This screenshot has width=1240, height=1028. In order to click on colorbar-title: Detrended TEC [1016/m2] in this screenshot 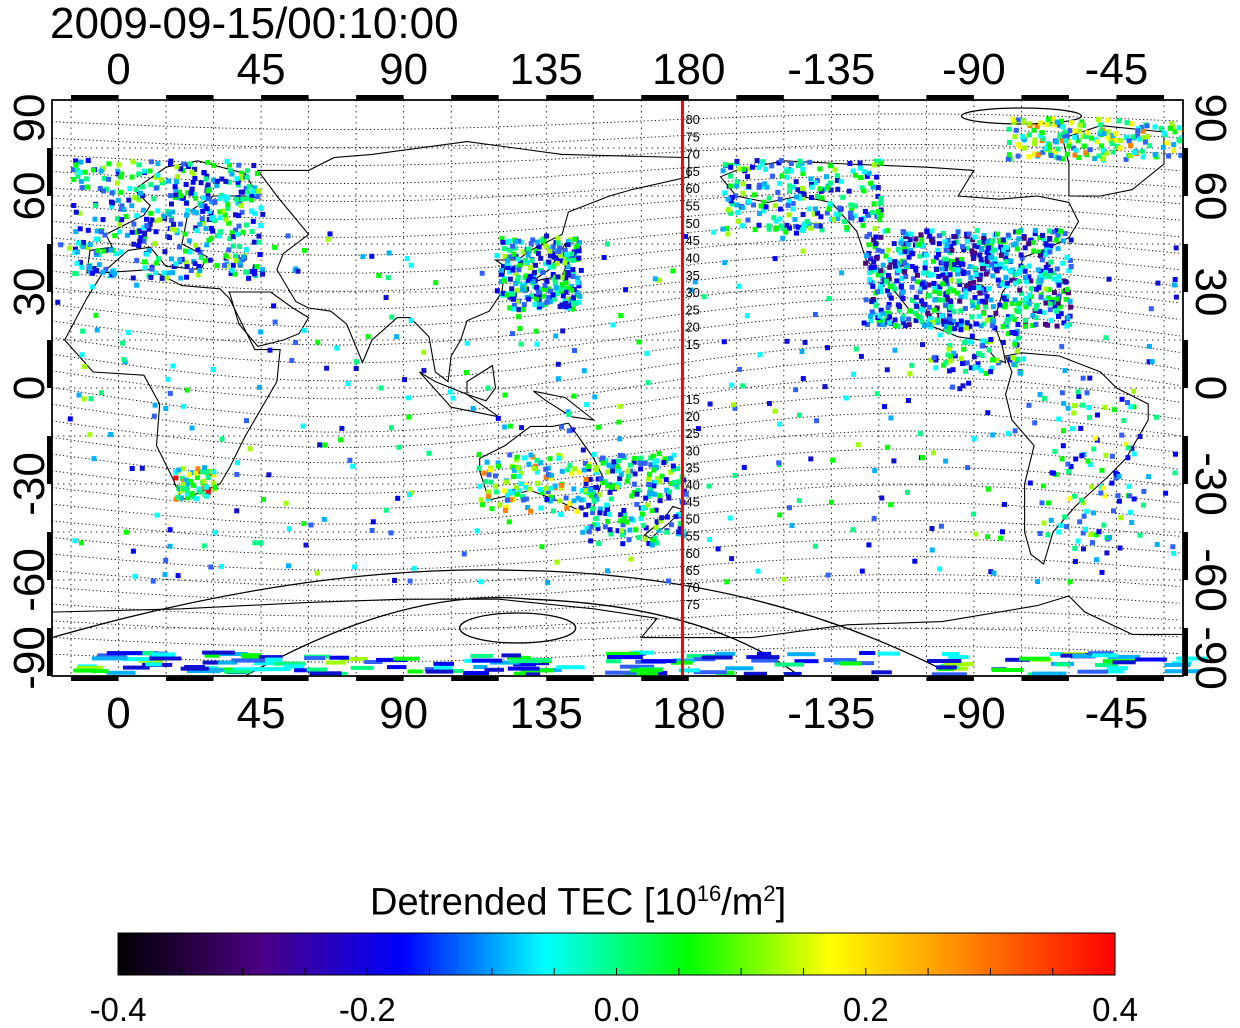, I will do `click(578, 902)`.